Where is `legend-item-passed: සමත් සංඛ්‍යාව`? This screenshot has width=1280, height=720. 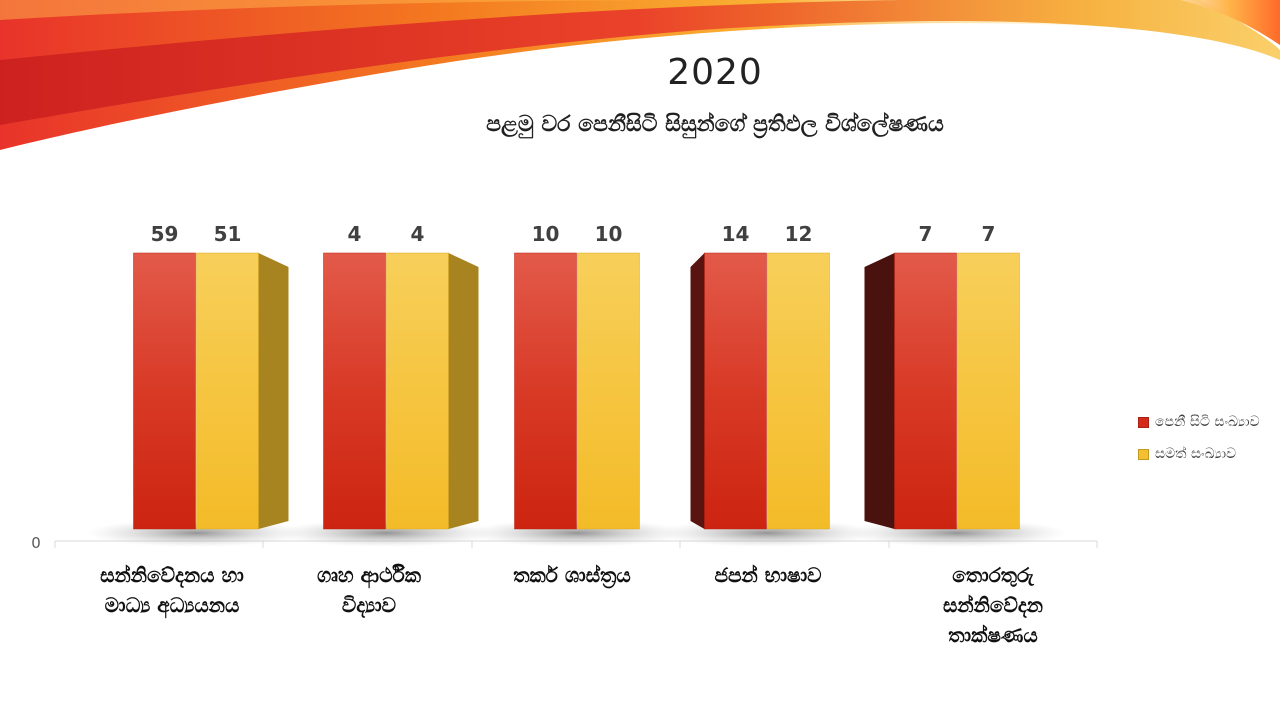
legend-item-passed: සමත් සංඛ්‍යාව is located at coordinates (1199, 454).